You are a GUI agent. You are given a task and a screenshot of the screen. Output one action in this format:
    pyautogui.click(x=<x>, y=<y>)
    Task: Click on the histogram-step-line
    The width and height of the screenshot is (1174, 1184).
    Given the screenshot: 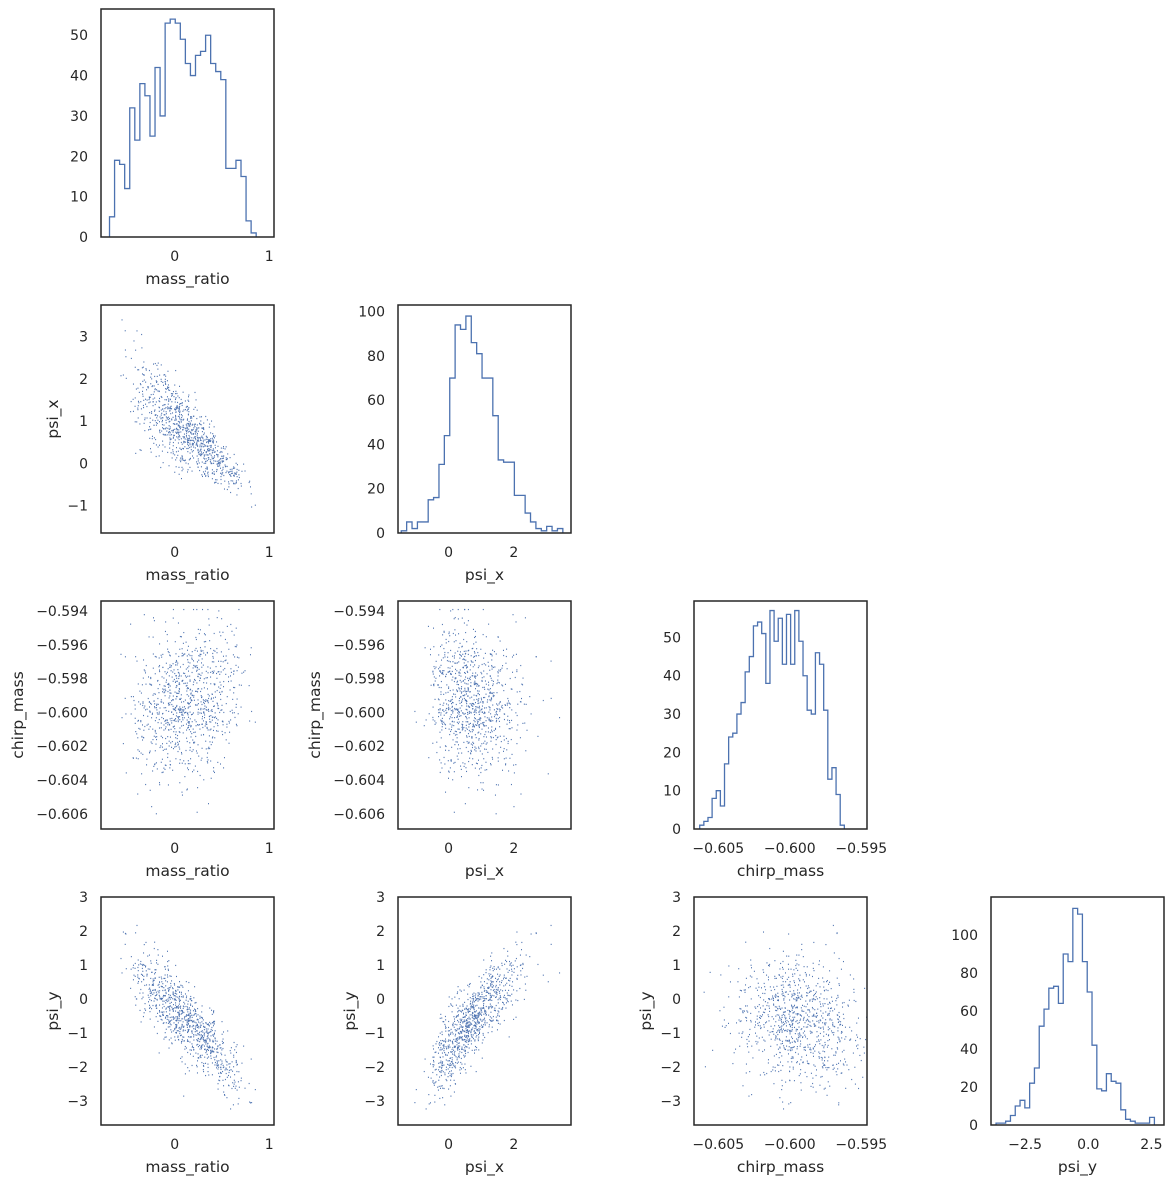 What is the action you would take?
    pyautogui.click(x=482, y=424)
    